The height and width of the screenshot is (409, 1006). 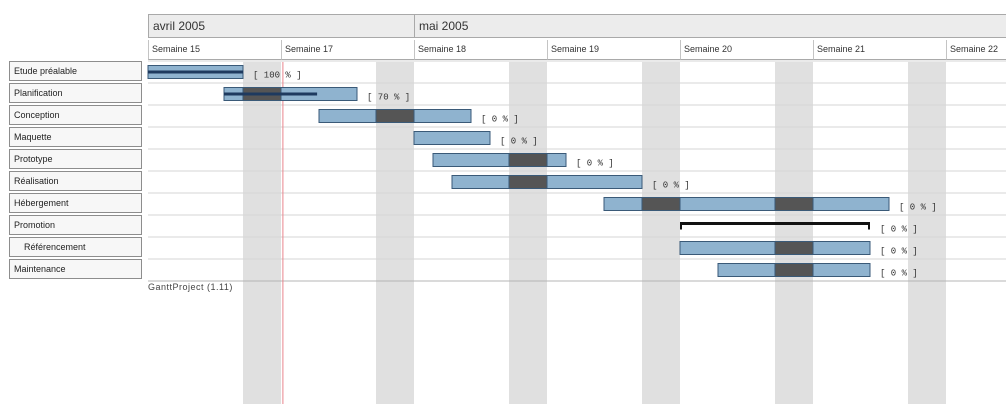 I want to click on task-label: Hébergement, so click(x=75, y=203).